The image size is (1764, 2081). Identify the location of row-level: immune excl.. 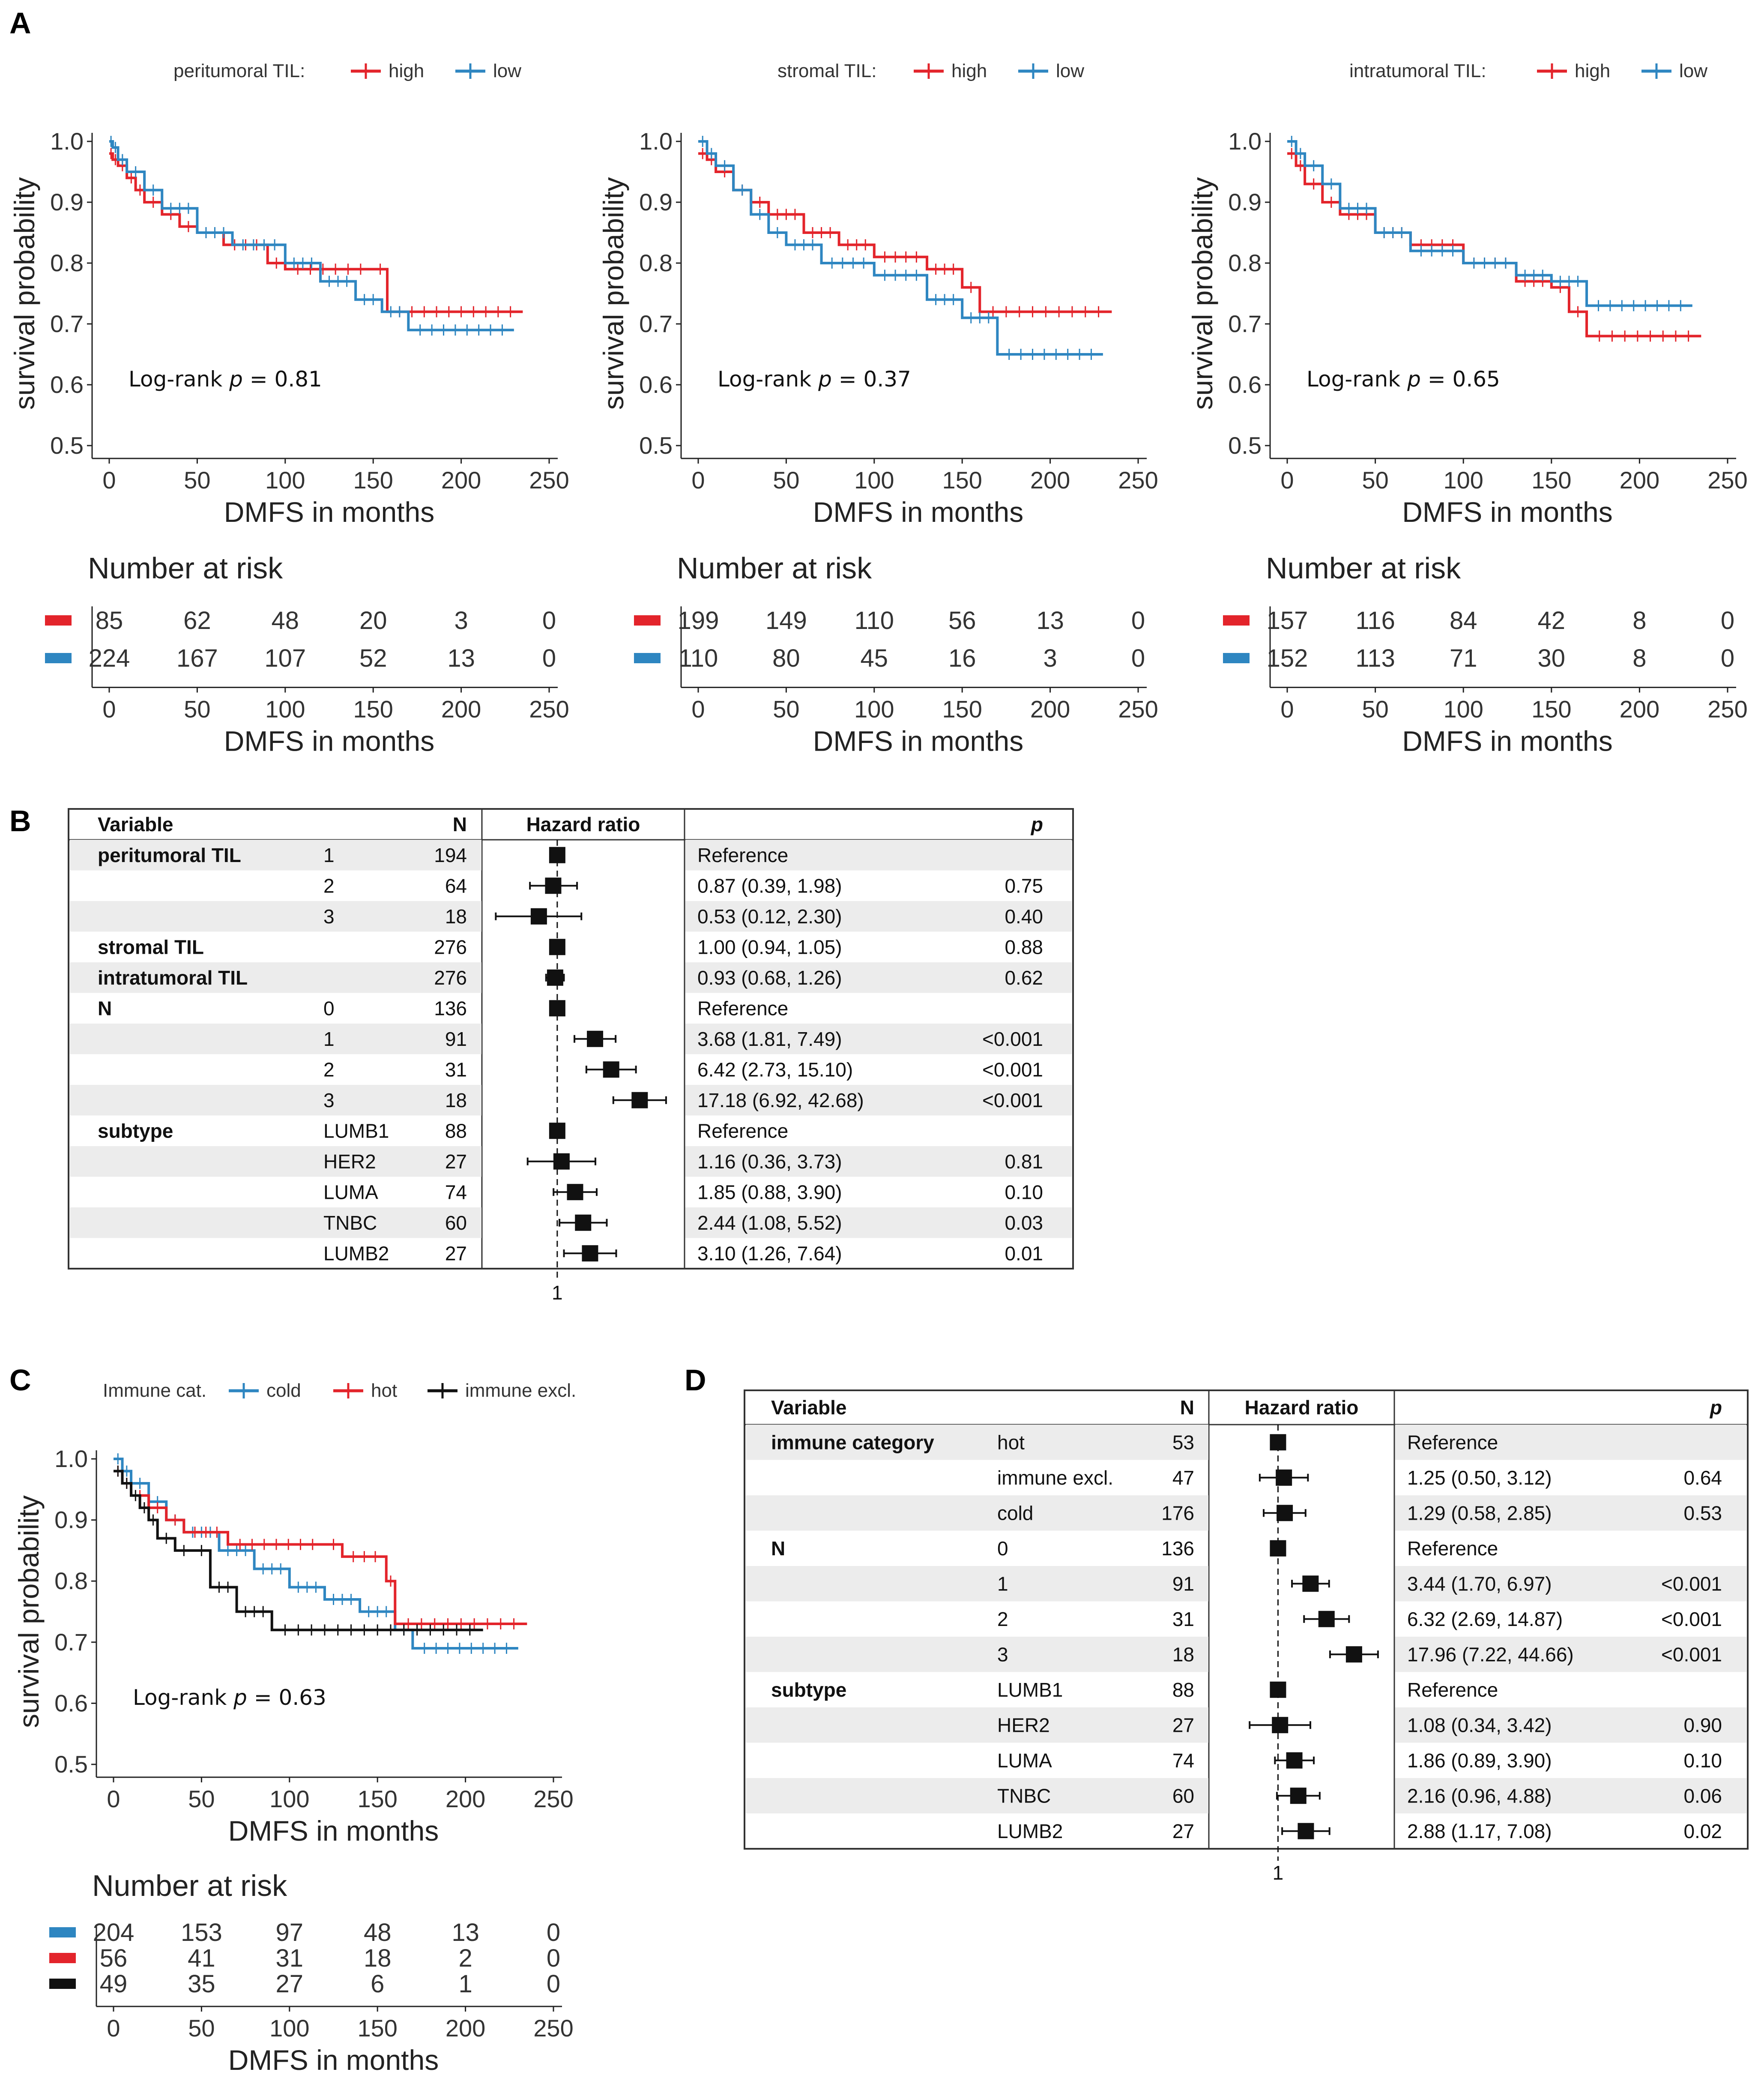
(1055, 1478).